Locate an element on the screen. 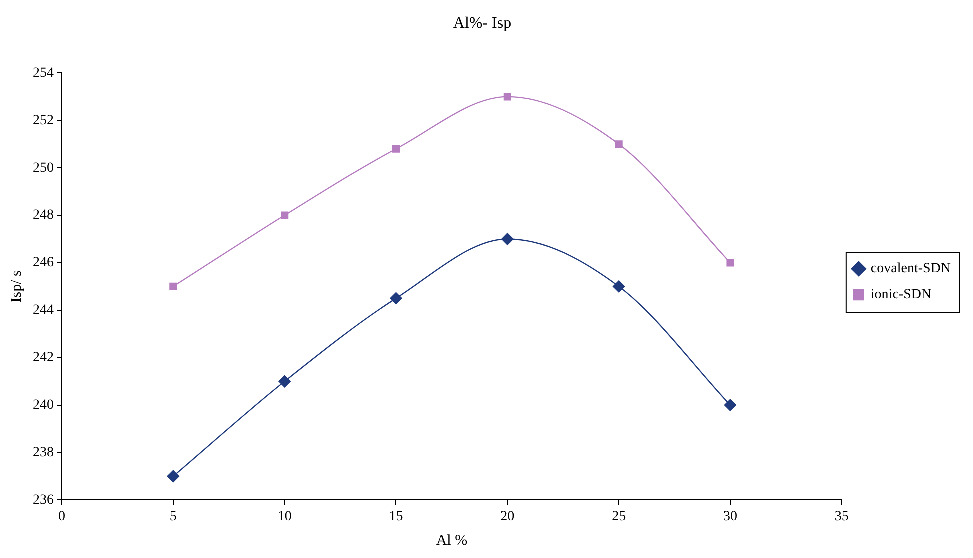 The height and width of the screenshot is (558, 973). x-axis-title: Al % is located at coordinates (452, 540).